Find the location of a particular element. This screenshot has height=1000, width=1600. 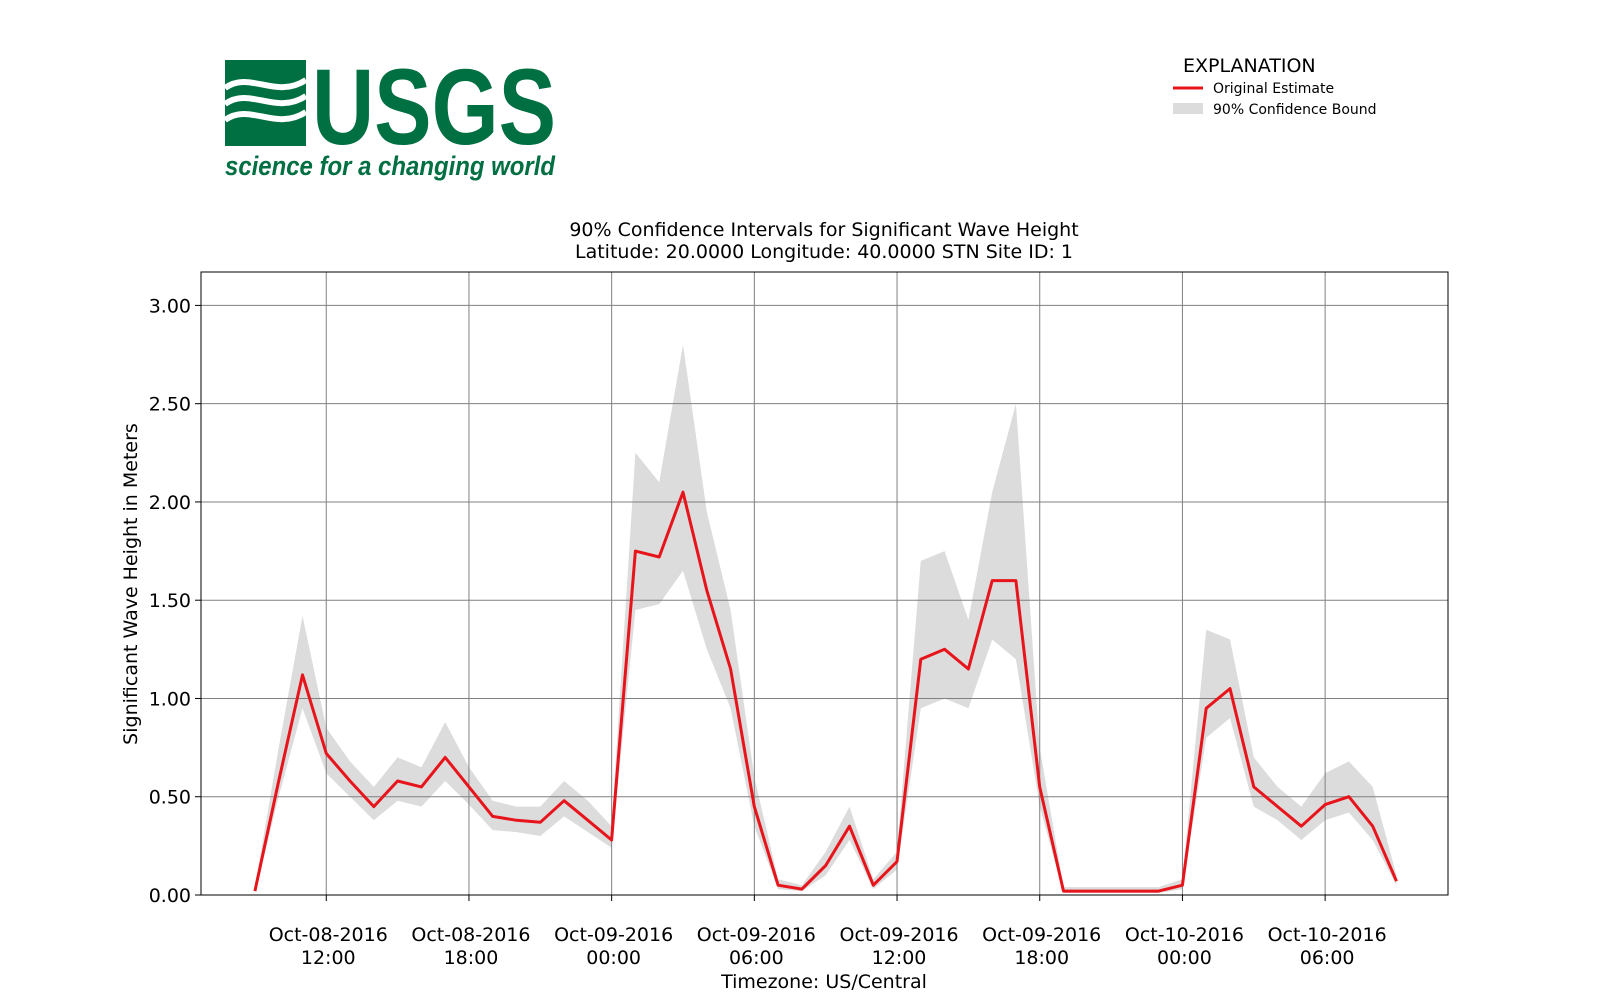

y-tick-label: 2.00 is located at coordinates (170, 503).